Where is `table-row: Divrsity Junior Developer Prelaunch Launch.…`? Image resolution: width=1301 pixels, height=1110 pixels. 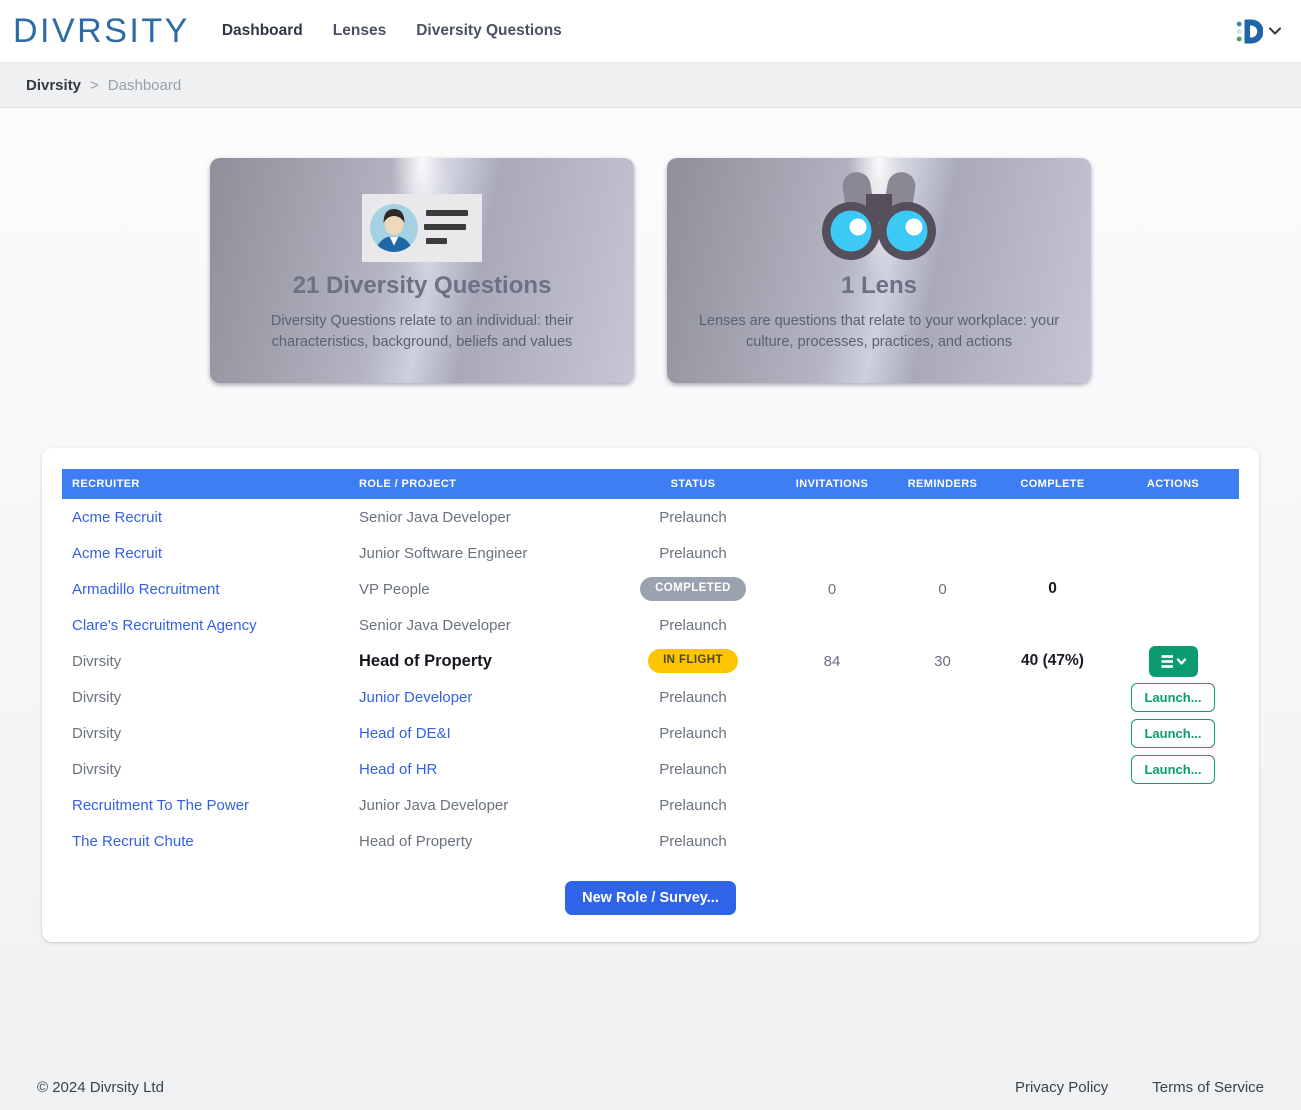
table-row: Divrsity Junior Developer Prelaunch Launch.… is located at coordinates (650, 697).